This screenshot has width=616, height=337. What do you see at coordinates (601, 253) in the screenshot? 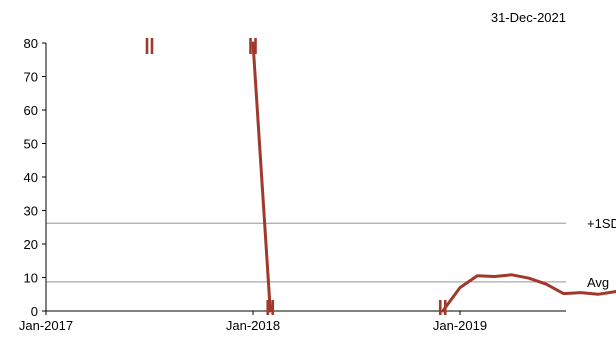
I see `reference-labels: +1SD Avg` at bounding box center [601, 253].